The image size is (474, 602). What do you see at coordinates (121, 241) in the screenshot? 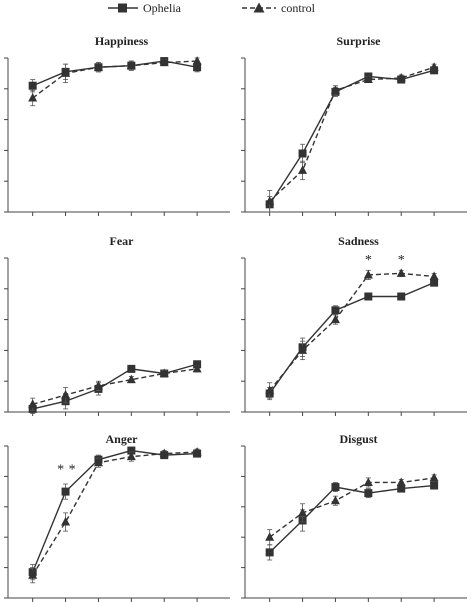
I see `chart-title: Fear` at bounding box center [121, 241].